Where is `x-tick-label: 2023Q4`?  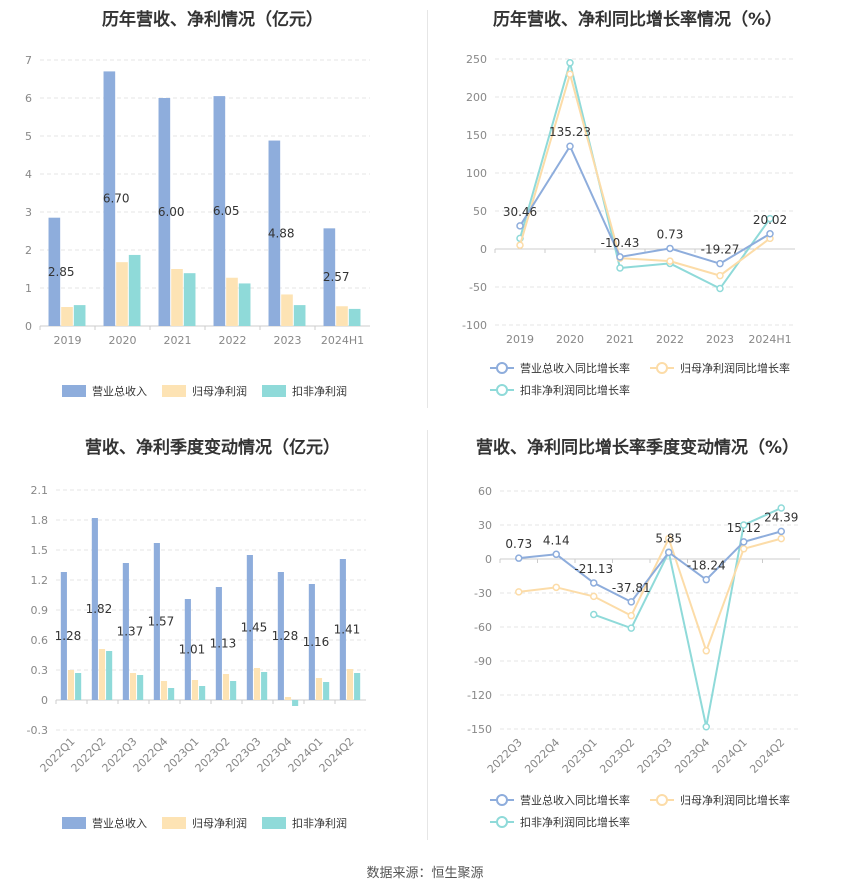 x-tick-label: 2023Q4 is located at coordinates (692, 756).